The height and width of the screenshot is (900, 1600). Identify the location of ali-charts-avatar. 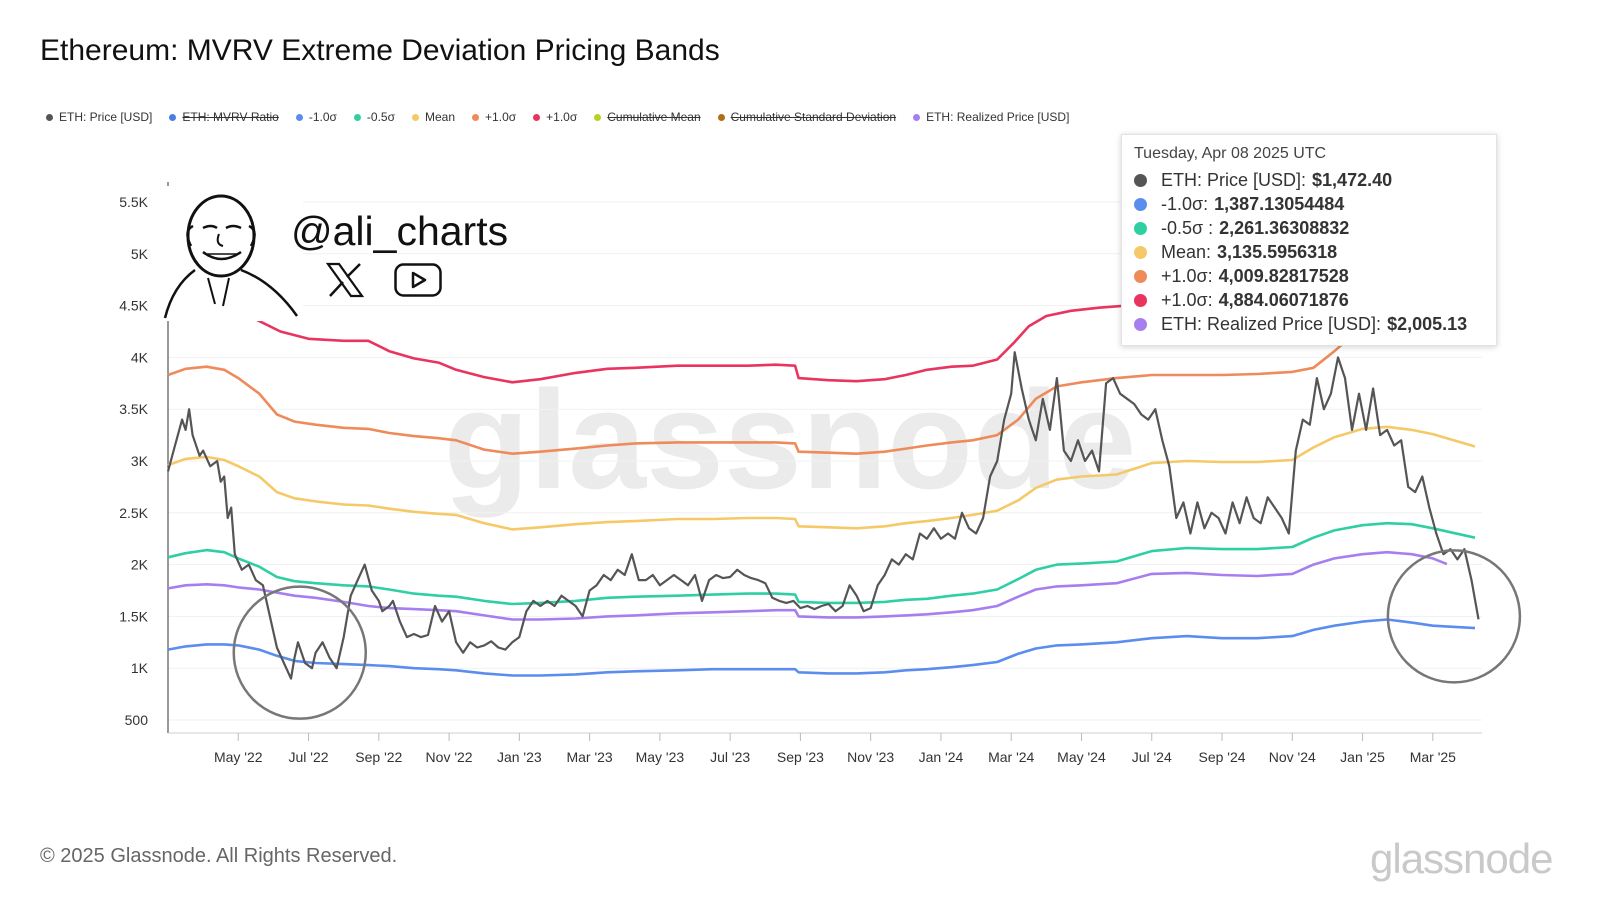
(233, 256).